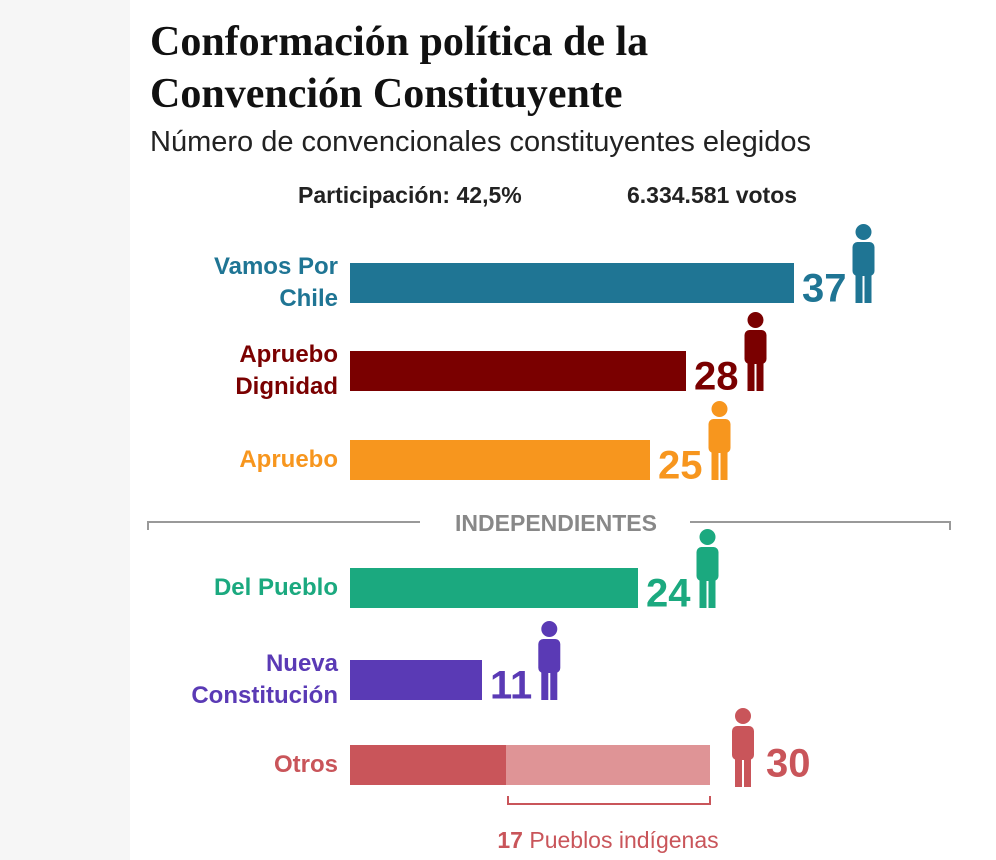  Describe the element at coordinates (286, 370) in the screenshot. I see `category-label: Apruebo Dignidad` at that location.